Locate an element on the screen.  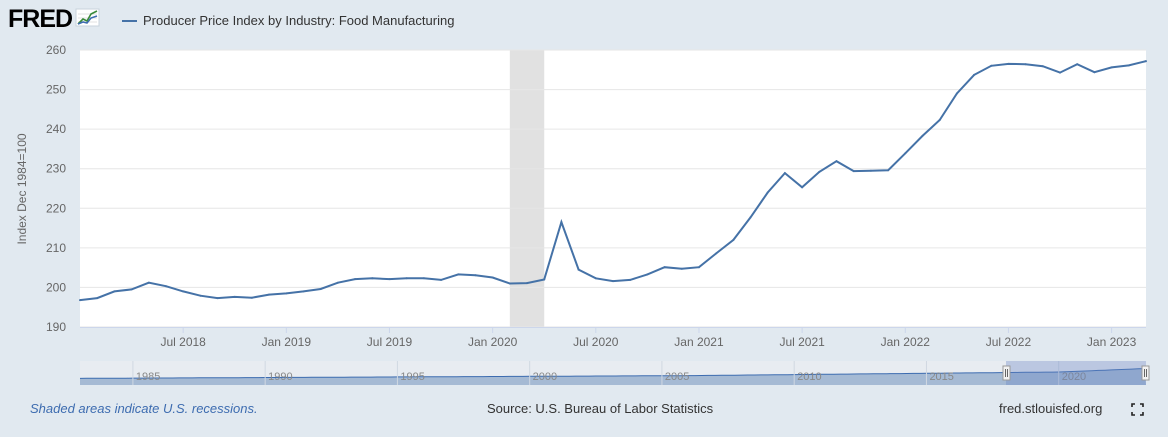
navigator-tick-label: 2005 is located at coordinates (677, 377).